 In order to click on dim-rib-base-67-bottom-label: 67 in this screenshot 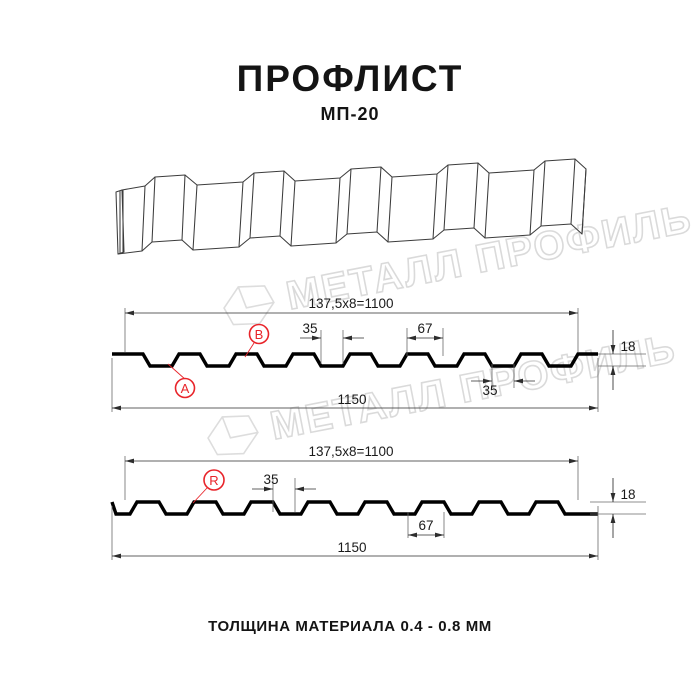, I will do `click(425, 525)`.